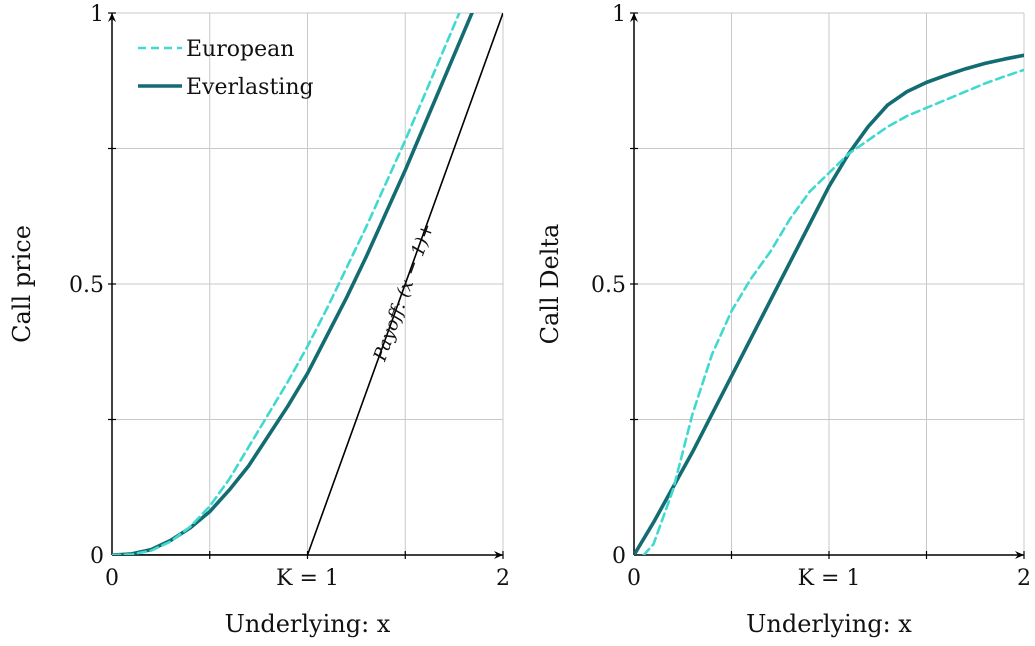  Describe the element at coordinates (240, 49) in the screenshot. I see `legend-label-european: European` at that location.